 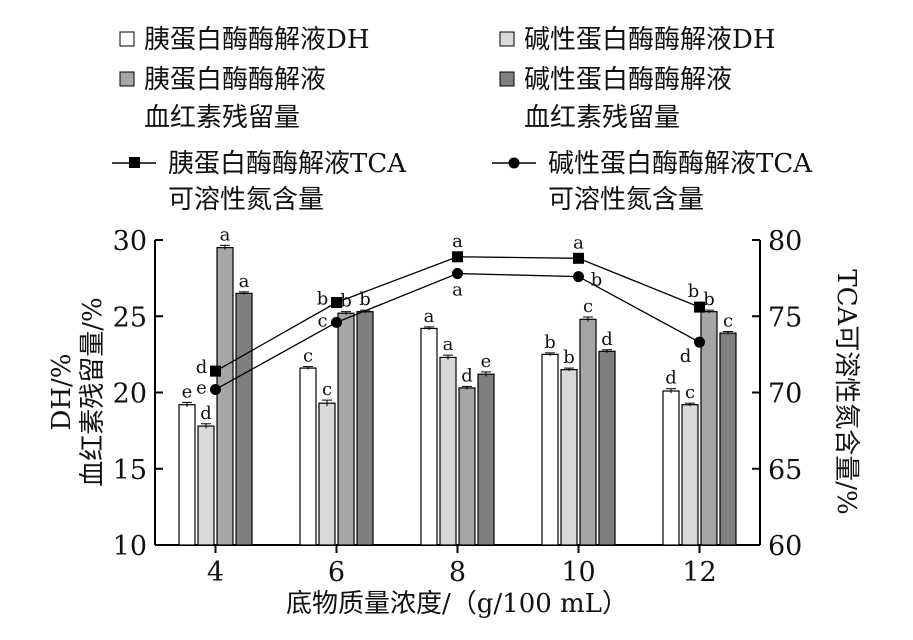 What do you see at coordinates (457, 604) in the screenshot?
I see `x-axis-title: 底物质量浓度/（g/100 mL）` at bounding box center [457, 604].